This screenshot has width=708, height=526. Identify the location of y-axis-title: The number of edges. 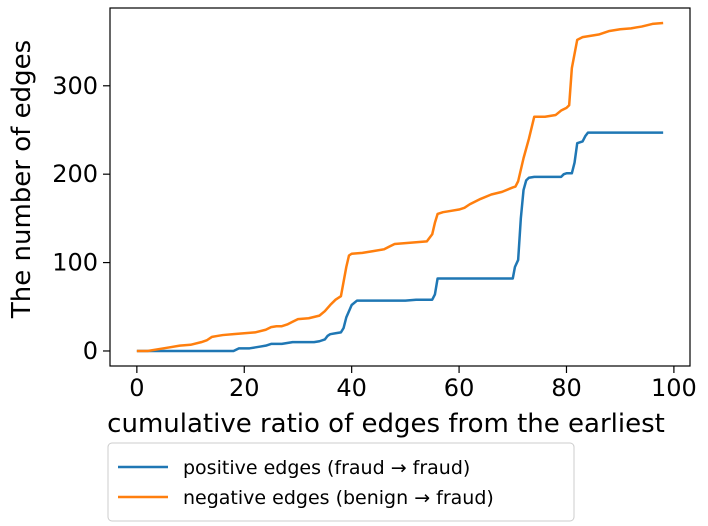
(22, 179).